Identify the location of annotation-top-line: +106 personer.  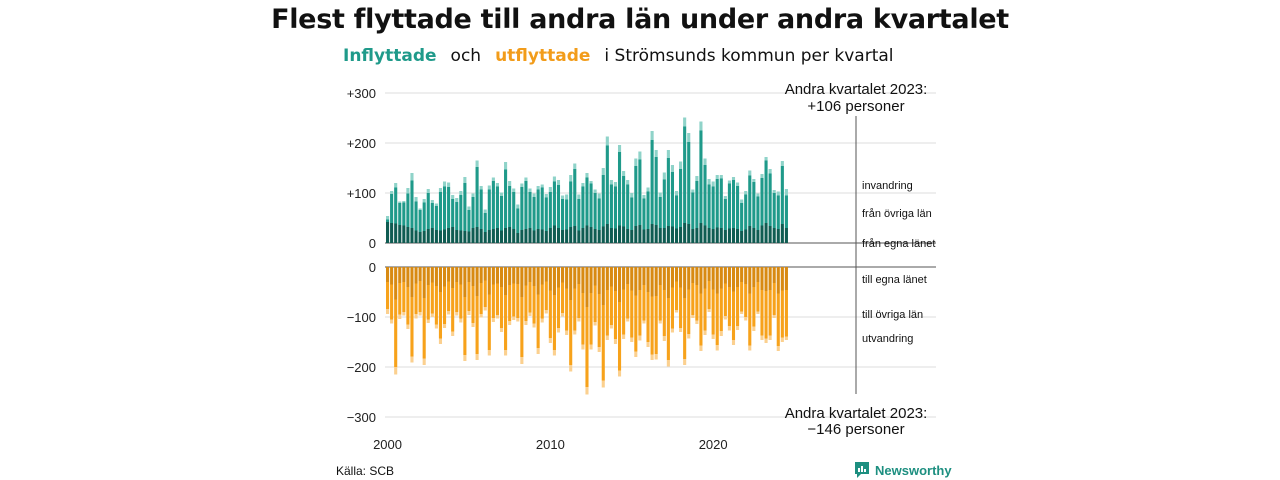
(855, 106).